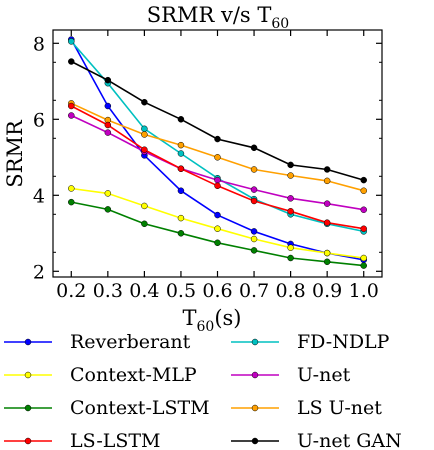 This screenshot has width=434, height=450. I want to click on legend-item-u-net-gan: U-net GAN, so click(316, 440).